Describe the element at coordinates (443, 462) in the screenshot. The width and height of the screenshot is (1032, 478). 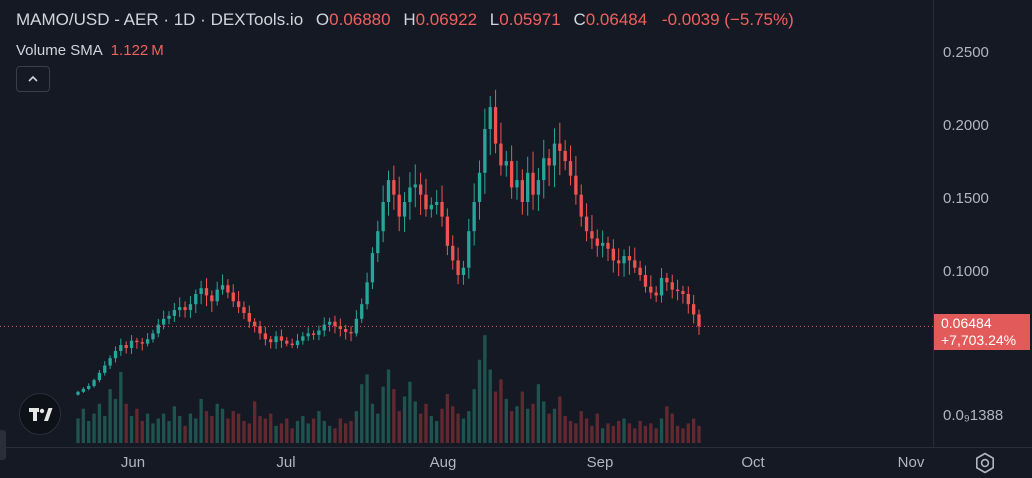
I see `x-tick-label: Aug` at that location.